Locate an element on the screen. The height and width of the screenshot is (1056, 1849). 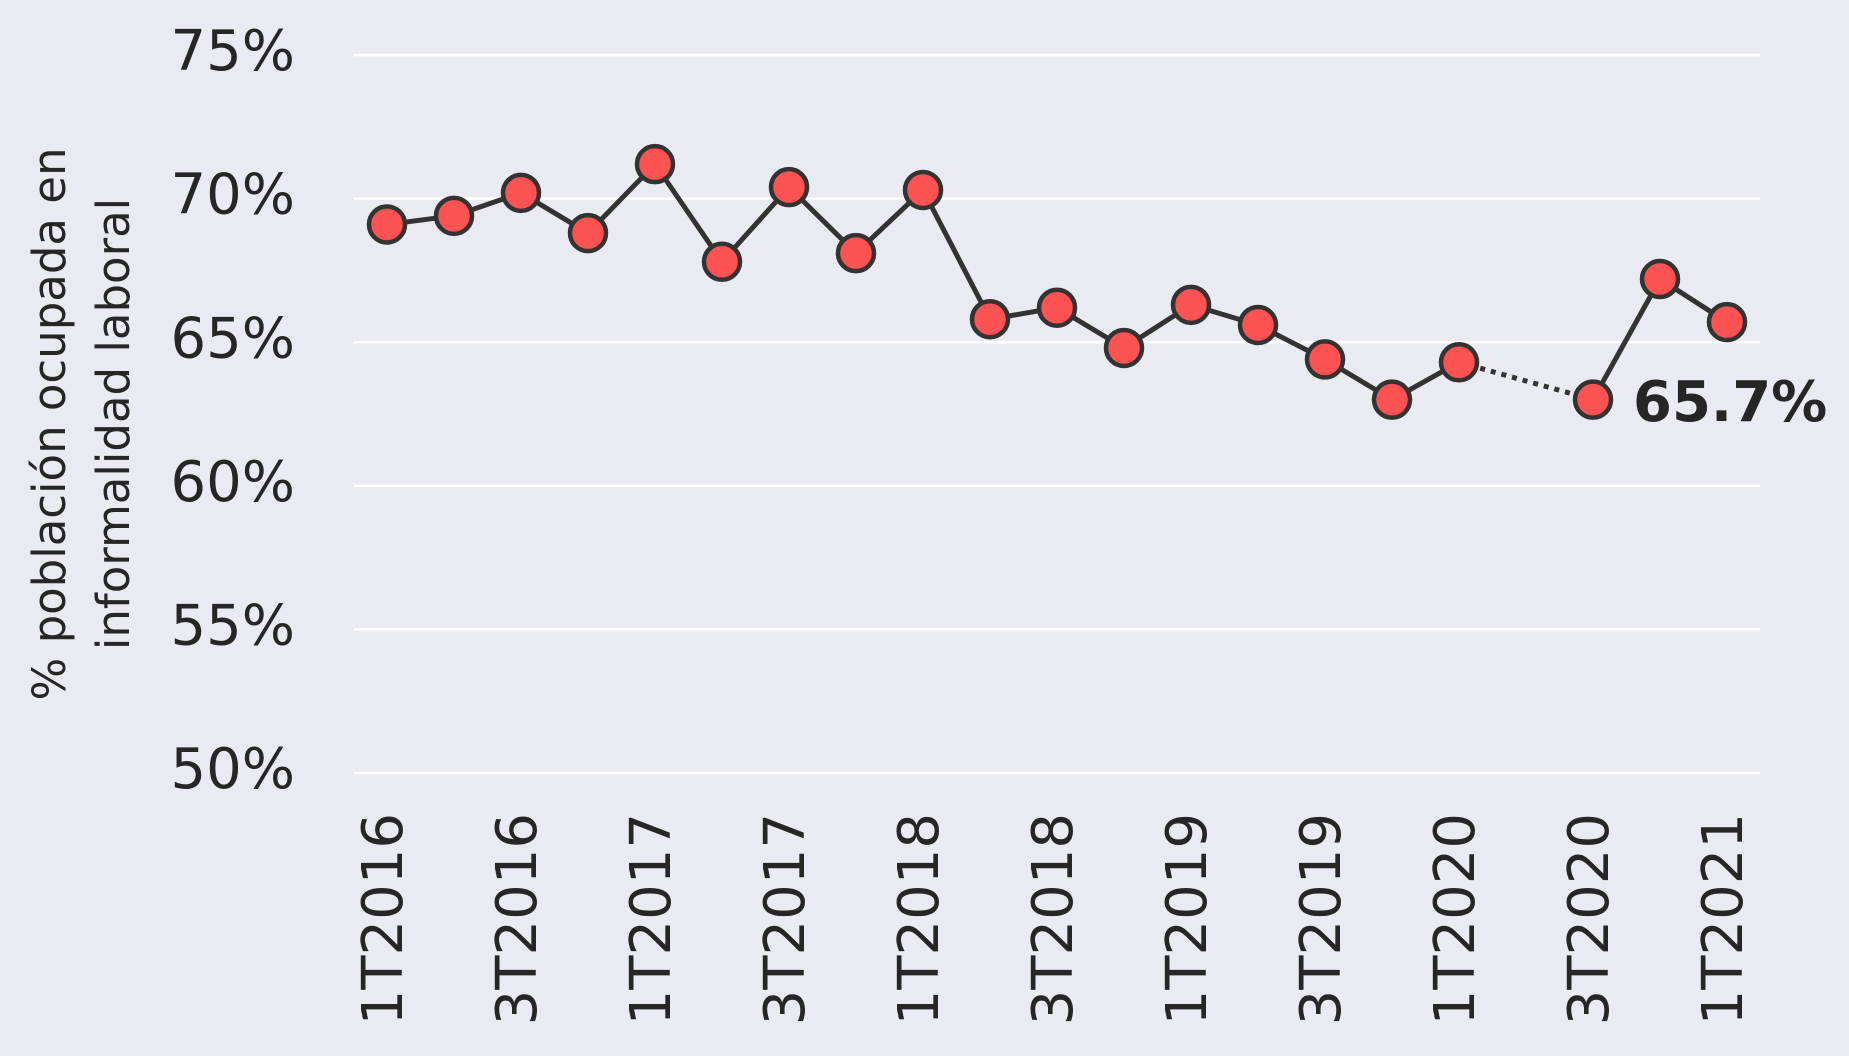
y-tick-label: 60% is located at coordinates (233, 482).